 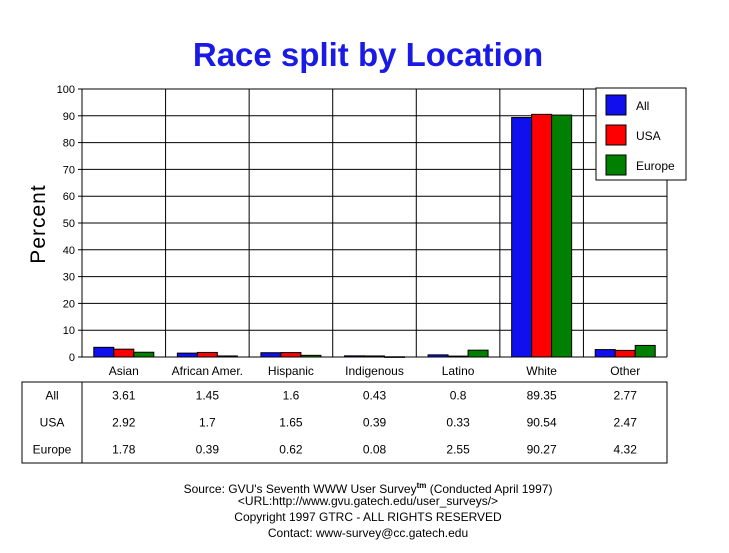 I want to click on table-cell: 1.78, so click(x=124, y=450).